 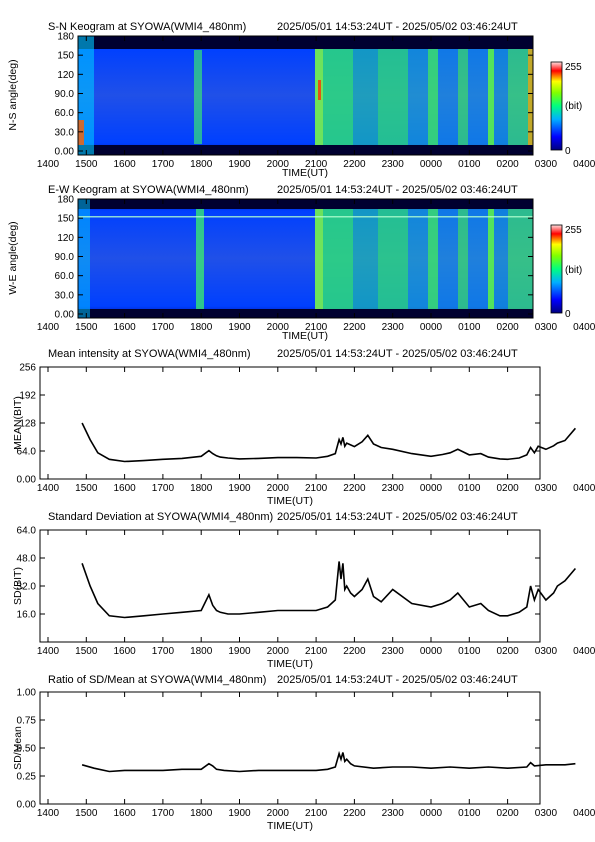 I want to click on mean-ylabel: MEAN(BIT), so click(x=18, y=423).